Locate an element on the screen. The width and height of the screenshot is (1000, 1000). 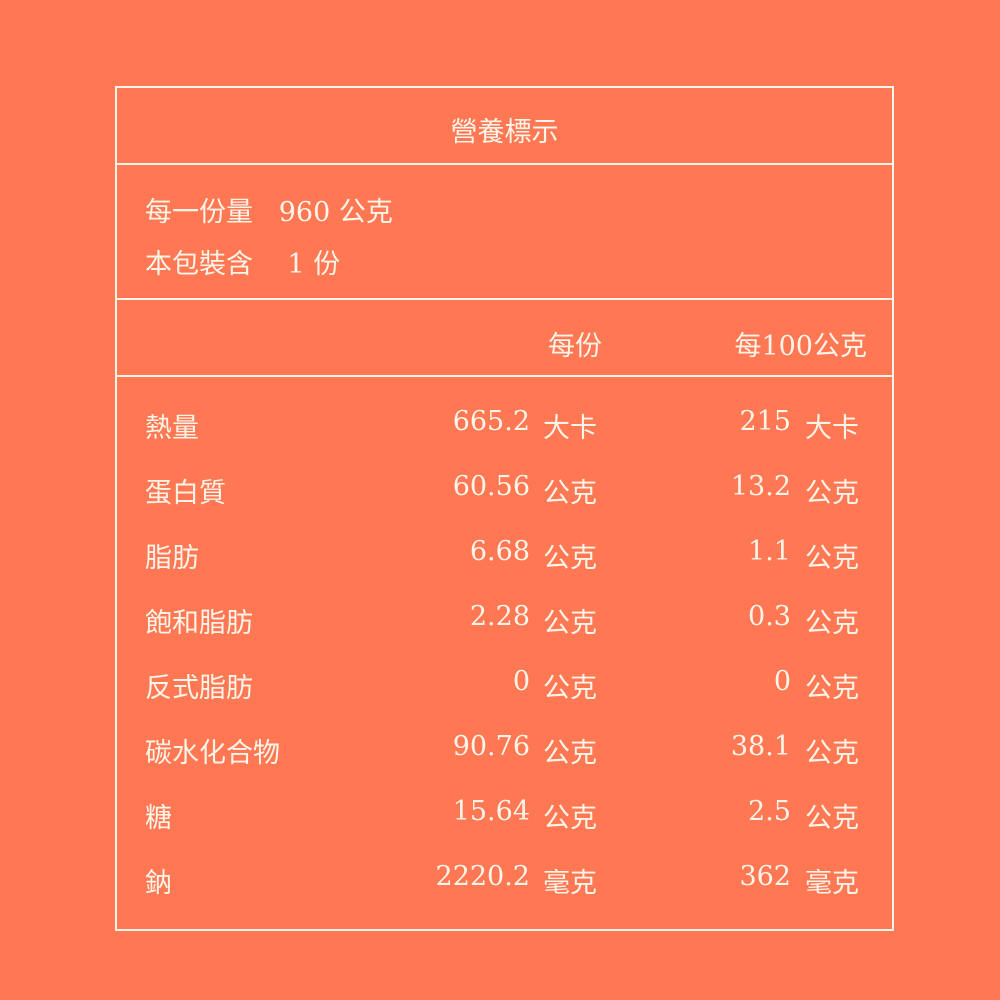
header-per-serving: 每份 is located at coordinates (575, 346).